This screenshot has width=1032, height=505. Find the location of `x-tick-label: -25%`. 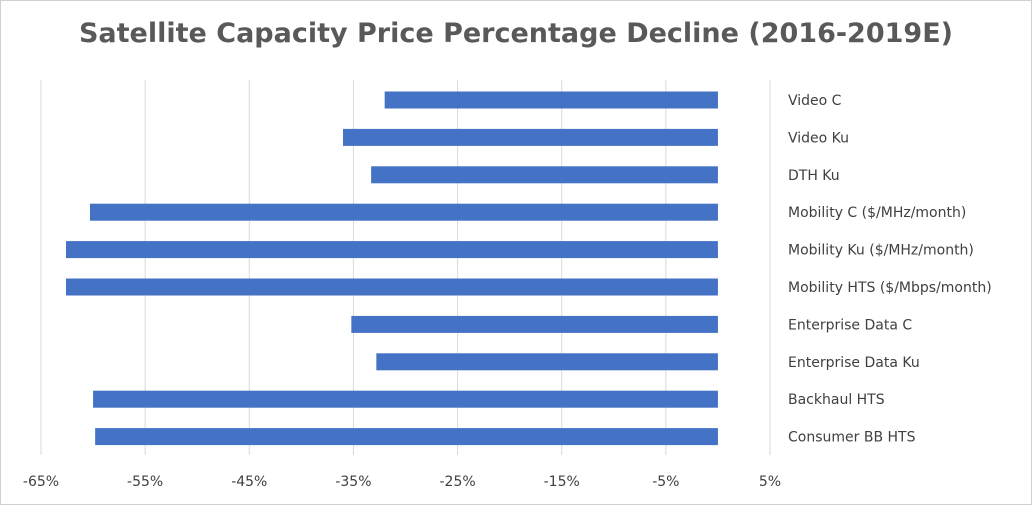

x-tick-label: -25% is located at coordinates (457, 482).